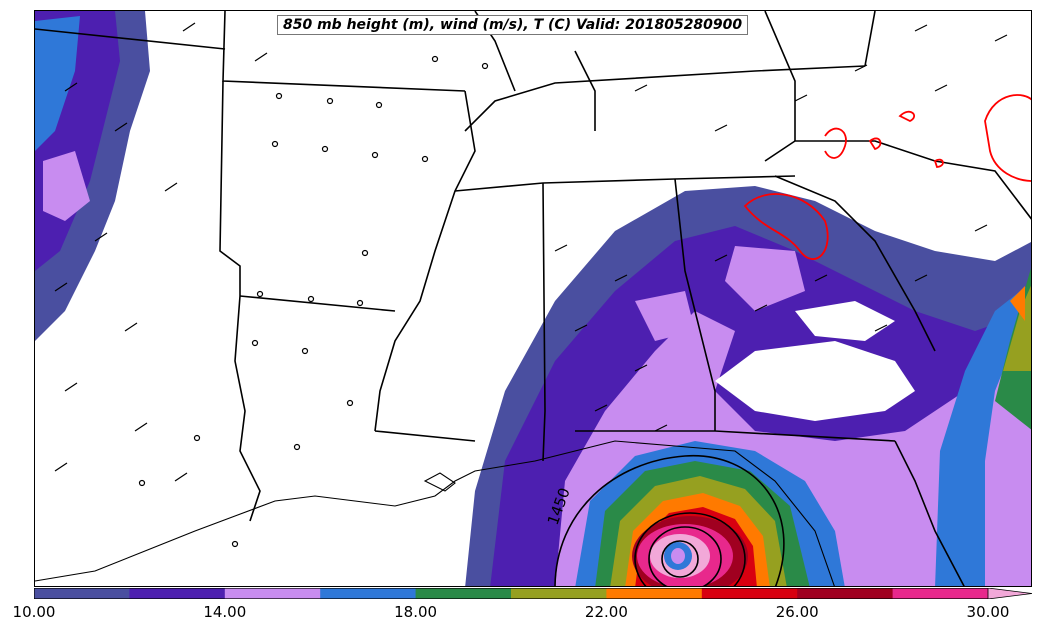 This screenshot has width=1041, height=633. I want to click on colorbar-tick-label: 26.00, so click(797, 612).